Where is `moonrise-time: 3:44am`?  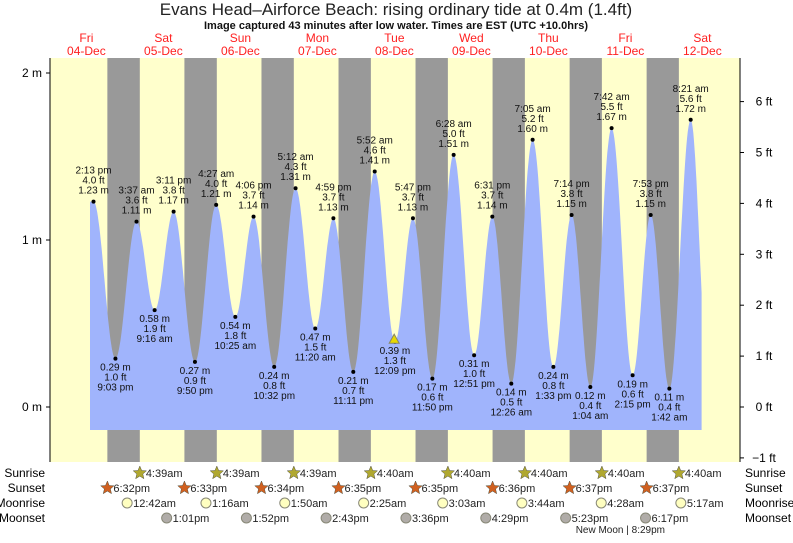
moonrise-time: 3:44am is located at coordinates (546, 504).